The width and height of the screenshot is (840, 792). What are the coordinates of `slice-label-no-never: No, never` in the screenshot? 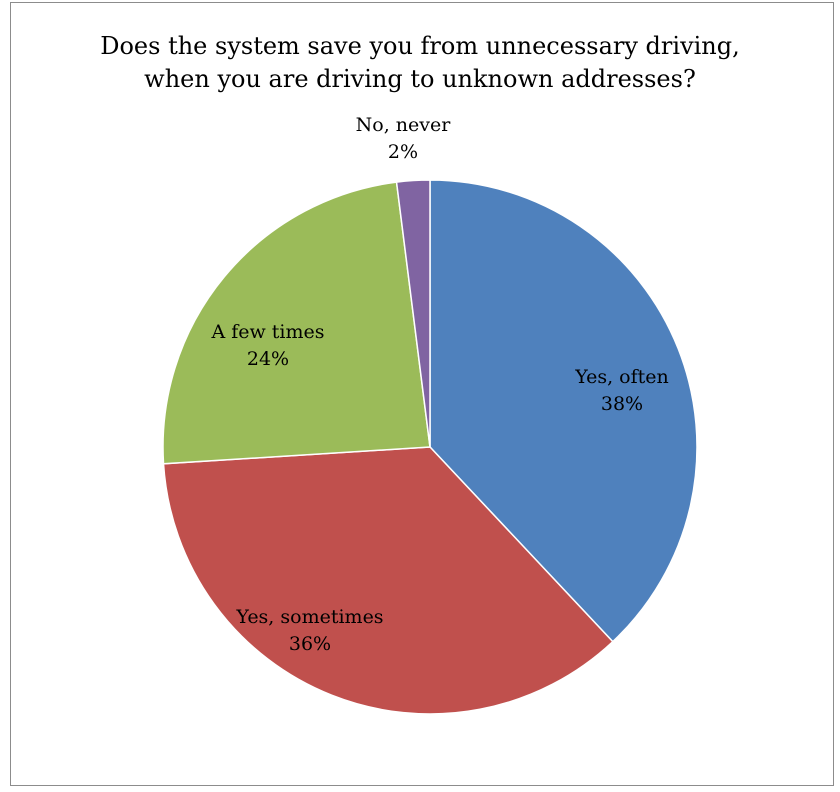 It's located at (404, 125).